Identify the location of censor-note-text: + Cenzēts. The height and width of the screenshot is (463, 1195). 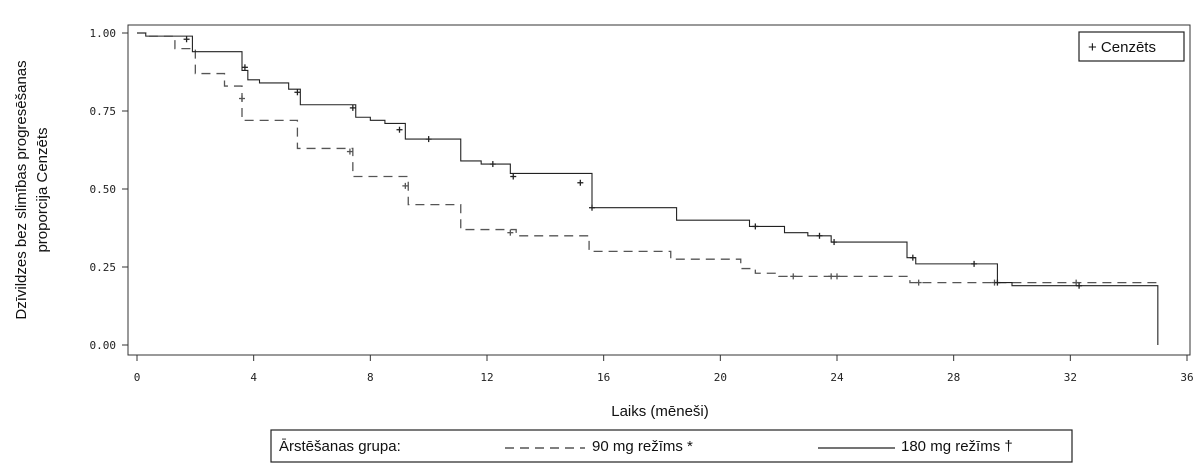
(1122, 47).